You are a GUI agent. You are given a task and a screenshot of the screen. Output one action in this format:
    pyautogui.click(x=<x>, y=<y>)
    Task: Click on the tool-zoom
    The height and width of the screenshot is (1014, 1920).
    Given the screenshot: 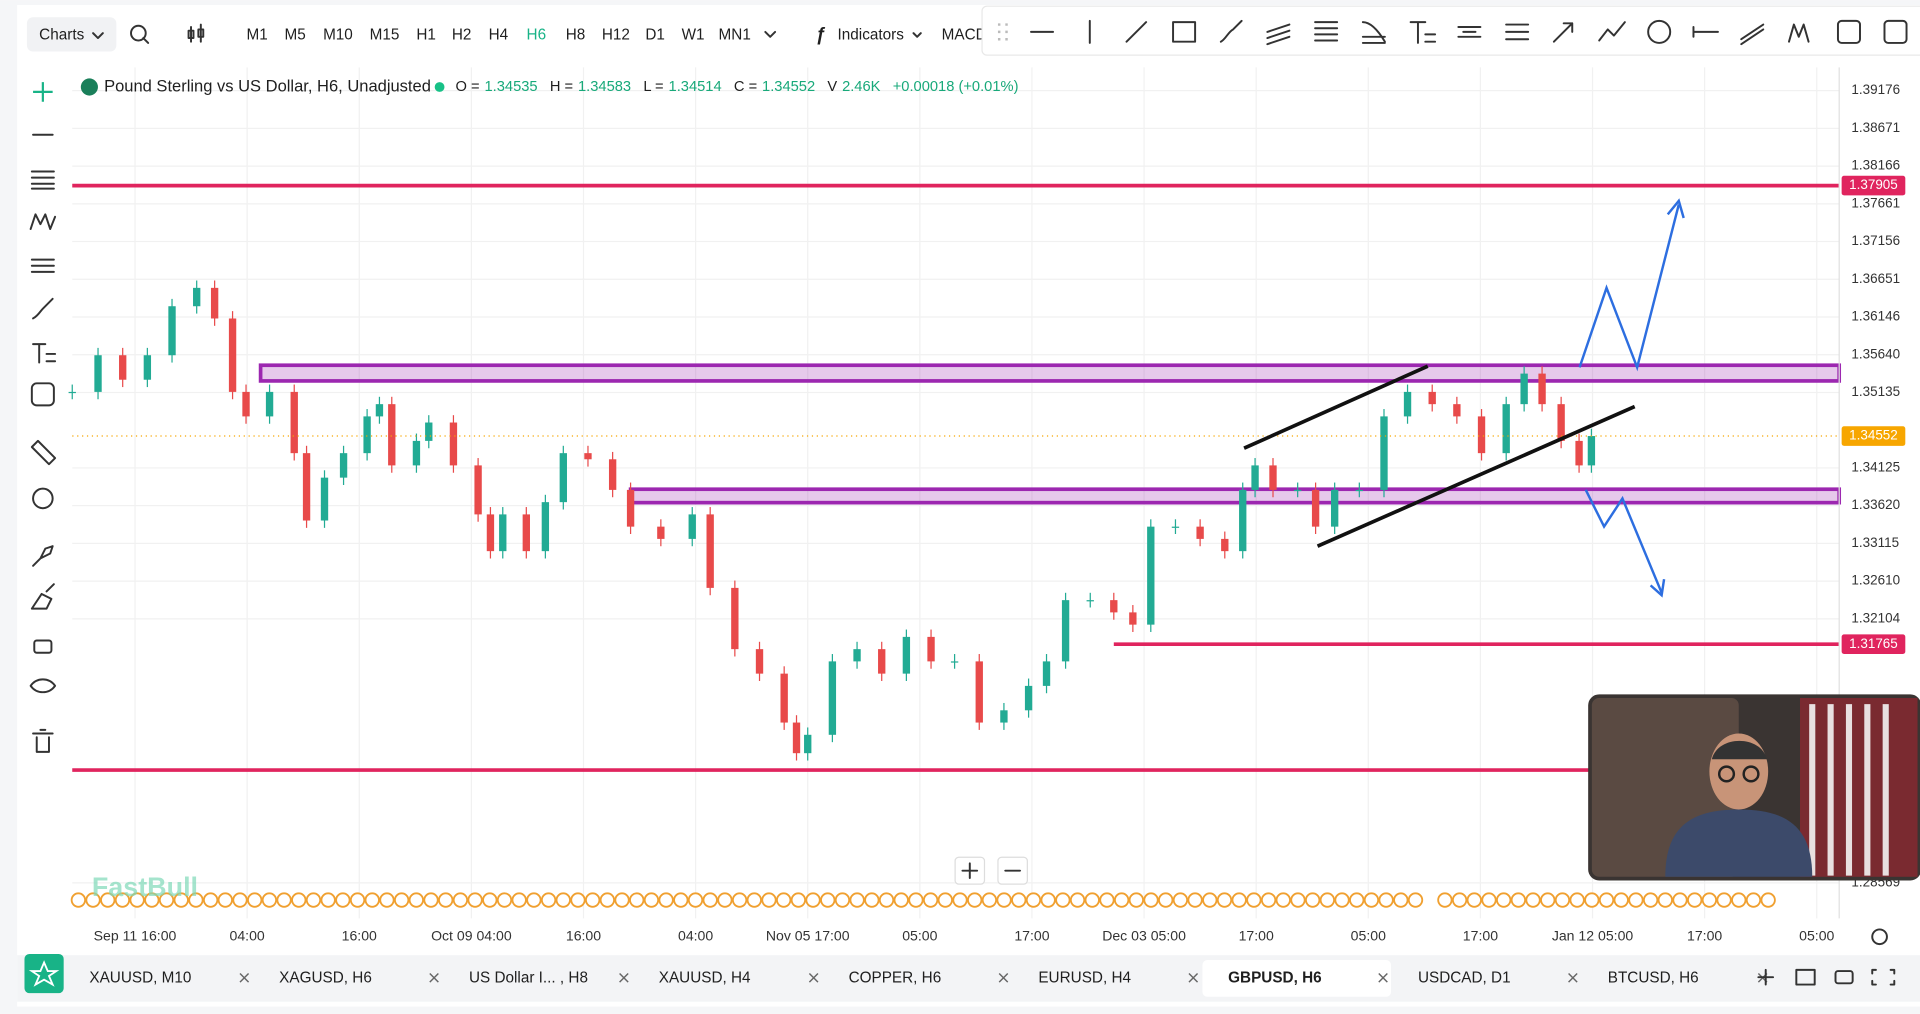 What is the action you would take?
    pyautogui.click(x=43, y=498)
    